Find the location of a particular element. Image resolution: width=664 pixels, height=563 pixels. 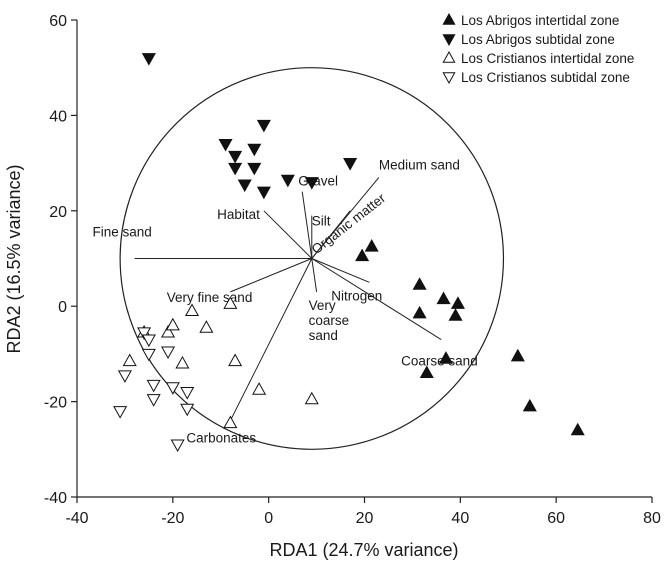

vector-label-line: Very is located at coordinates (322, 305).